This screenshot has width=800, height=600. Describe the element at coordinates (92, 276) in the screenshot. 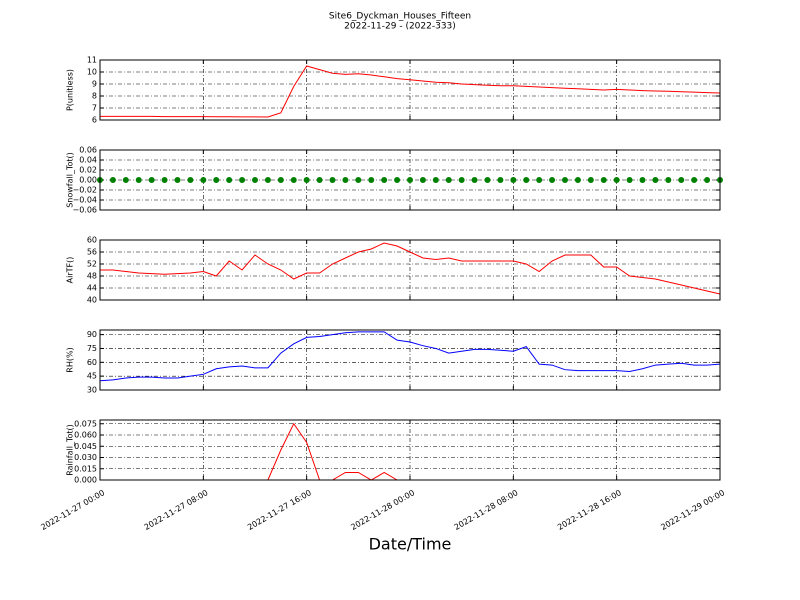

I see `y-tick-label: 48` at that location.